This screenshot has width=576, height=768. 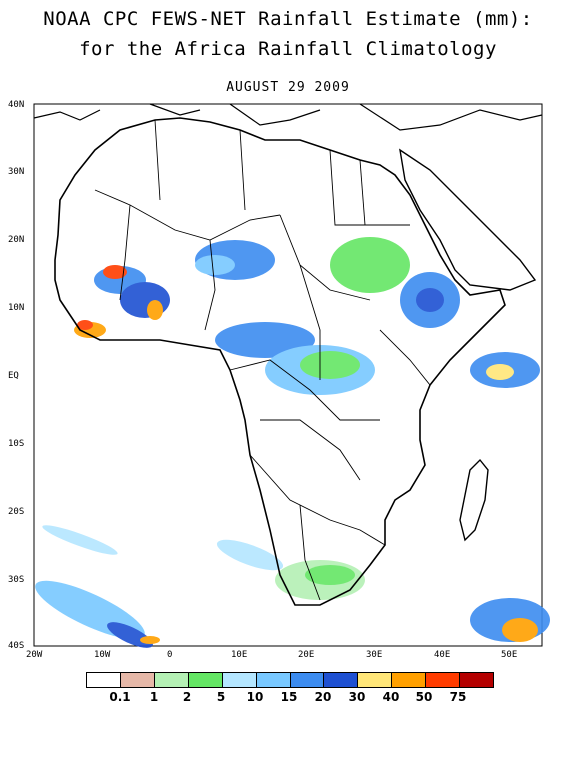 What do you see at coordinates (34, 655) in the screenshot?
I see `lon-label-20w: 20W` at bounding box center [34, 655].